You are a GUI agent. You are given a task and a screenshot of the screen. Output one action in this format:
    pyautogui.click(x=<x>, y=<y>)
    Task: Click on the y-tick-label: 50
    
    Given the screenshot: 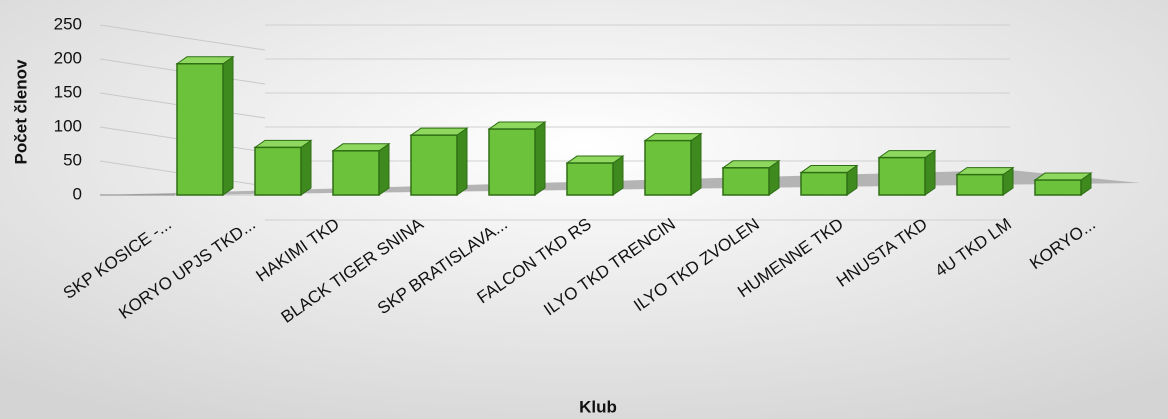 What is the action you would take?
    pyautogui.click(x=72, y=159)
    